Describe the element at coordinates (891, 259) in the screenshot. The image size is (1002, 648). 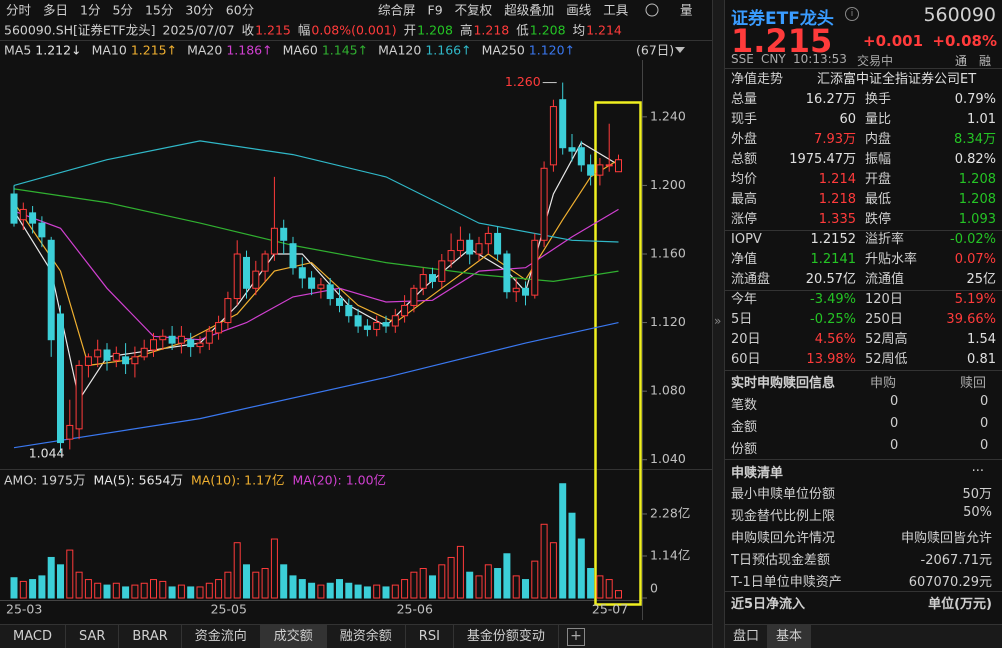
I see `quote-label: 升贴水率` at that location.